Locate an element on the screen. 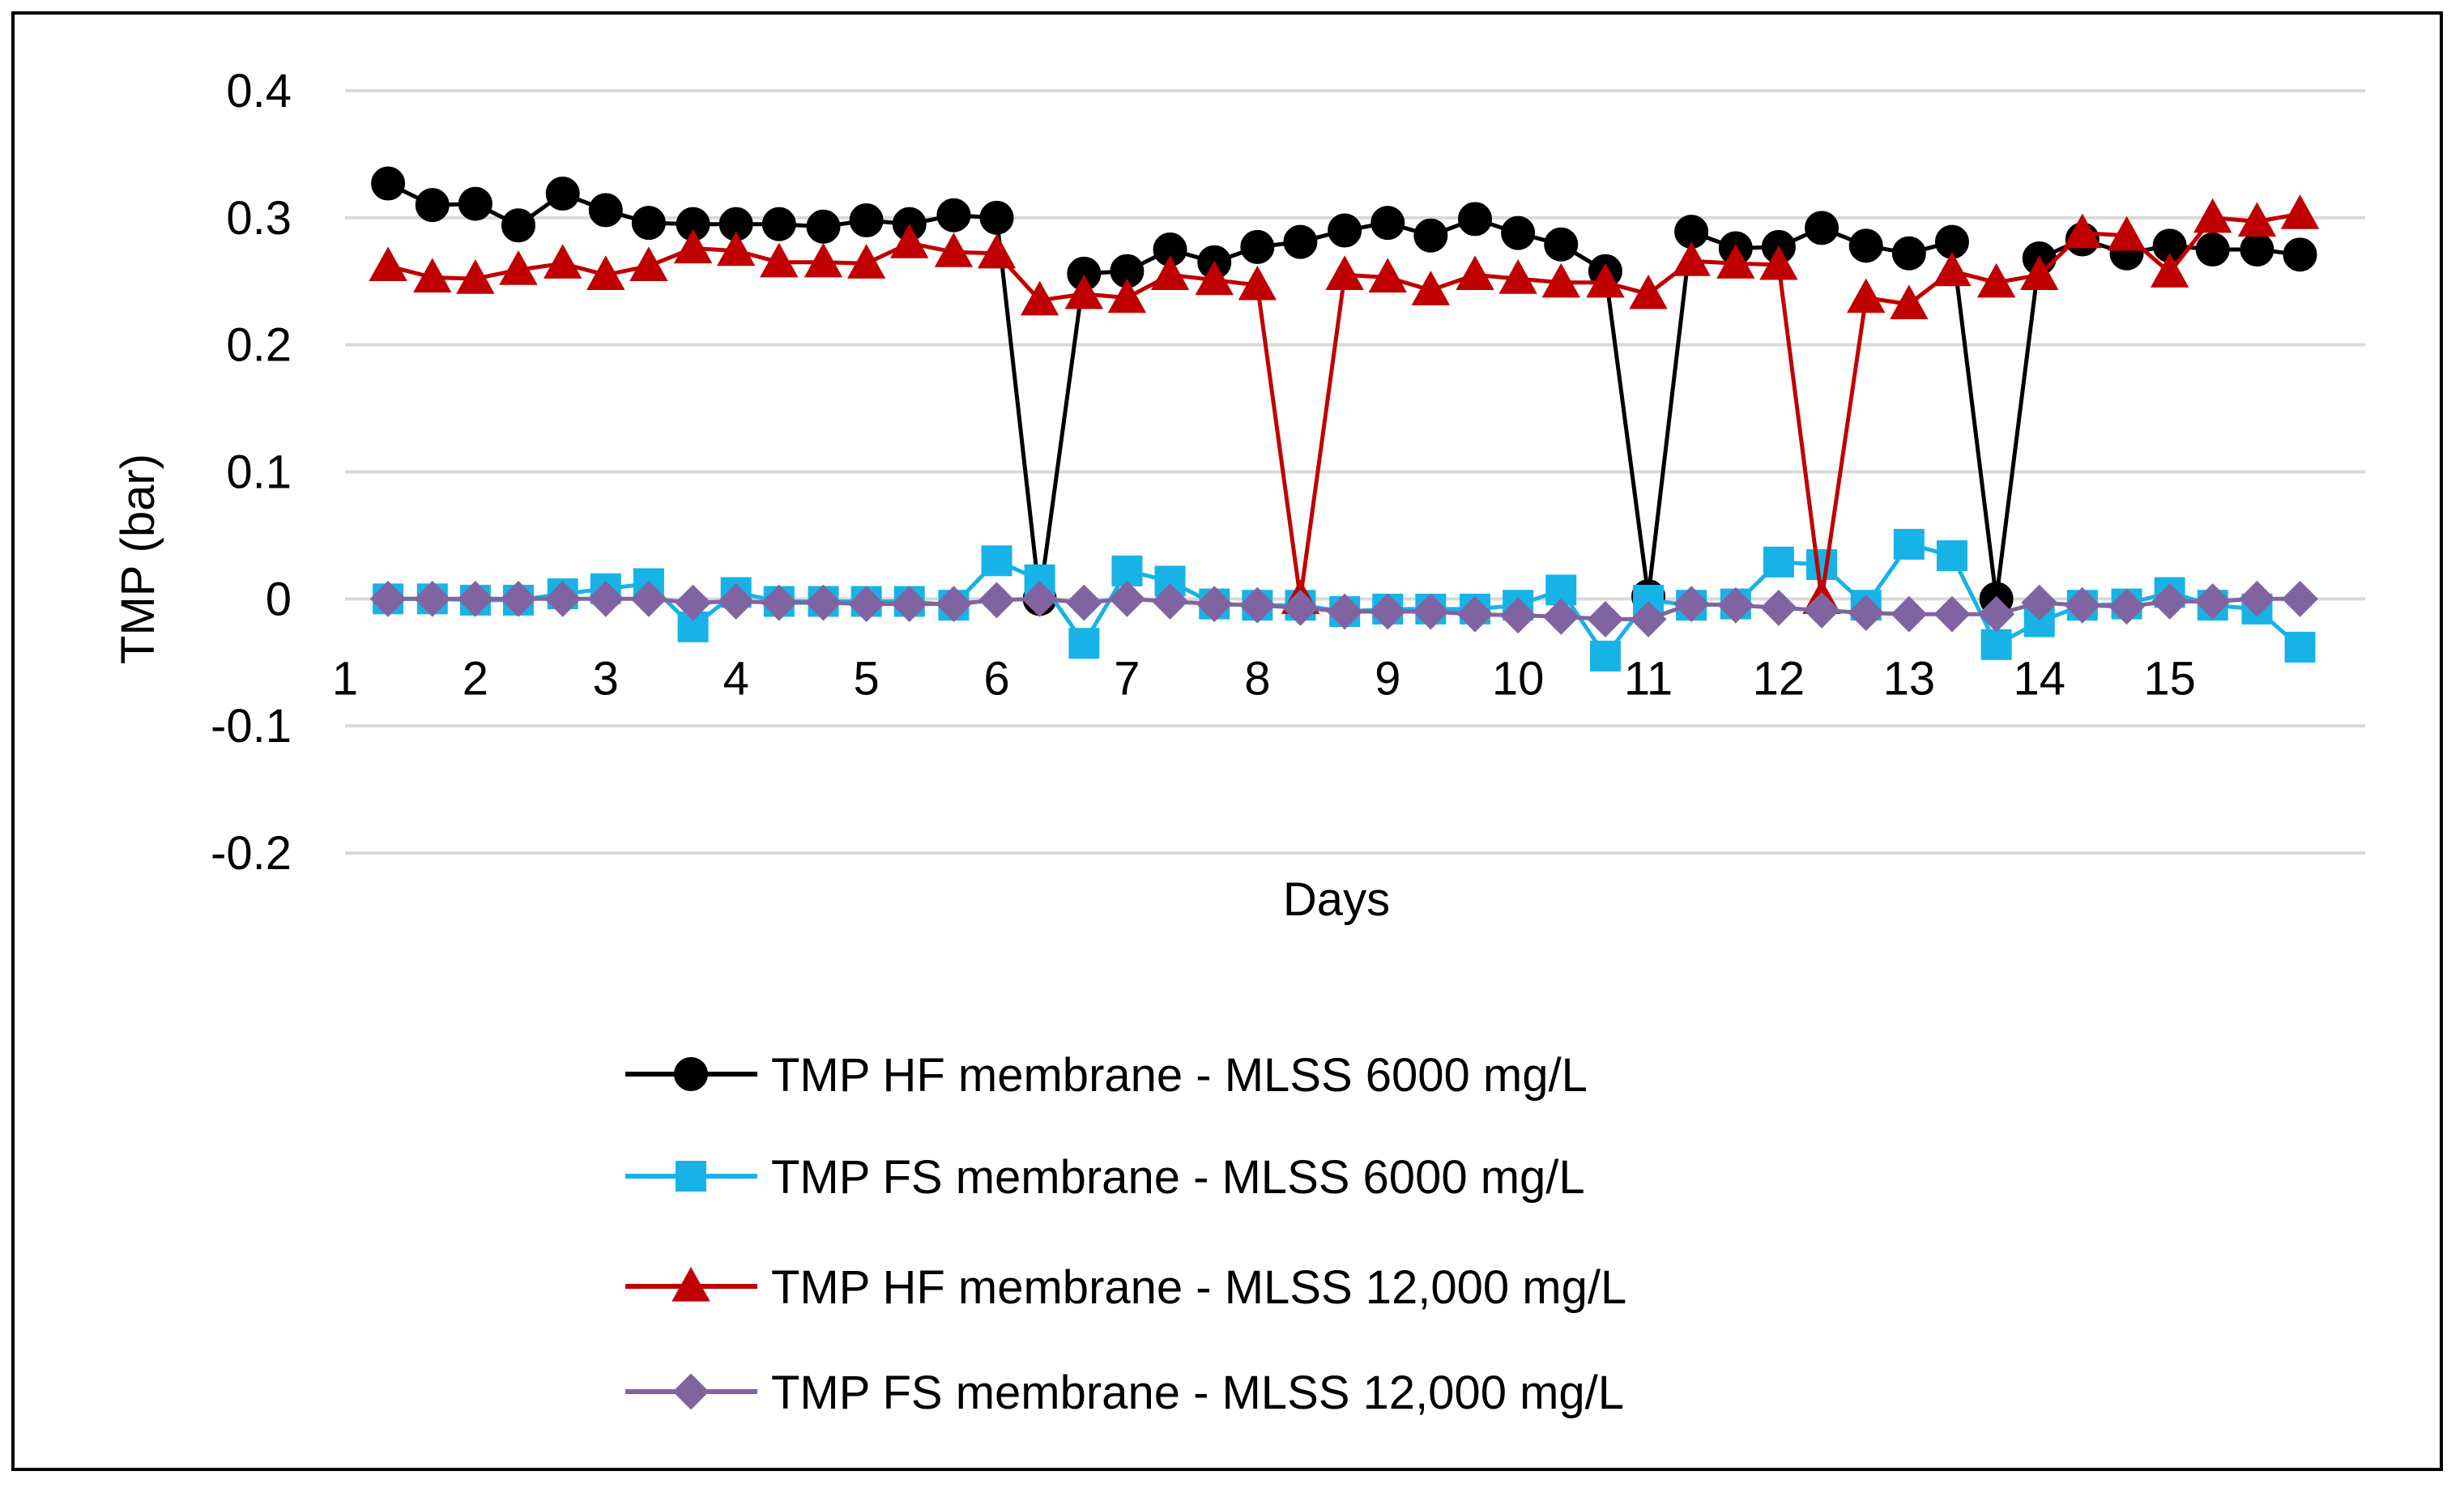 The image size is (2464, 1501). legend-item: TMP HF membrane - MLSS 12,000 mg/L is located at coordinates (1125, 1287).